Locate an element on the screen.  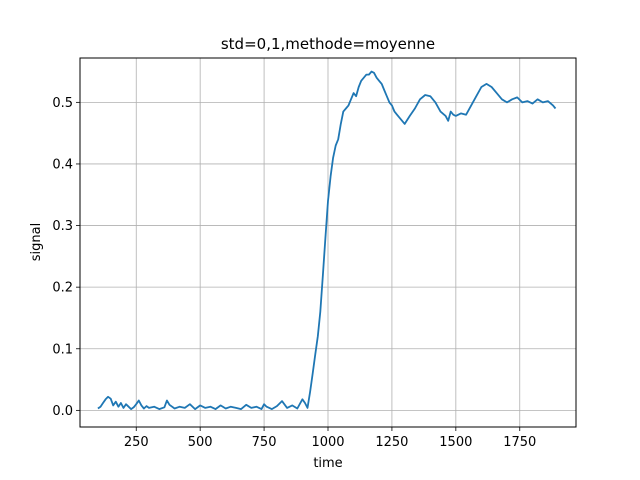
x-axis-ticks: 250 500 750 1000 1250 1500 1750 is located at coordinates (330, 438).